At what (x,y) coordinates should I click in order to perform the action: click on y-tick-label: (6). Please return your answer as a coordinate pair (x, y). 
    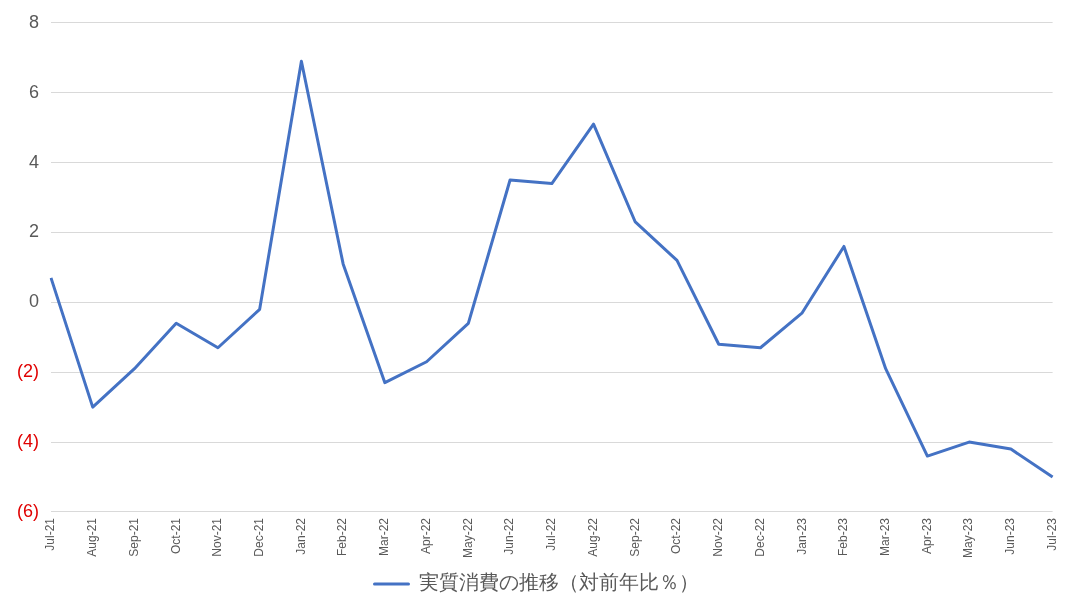
    Looking at the image, I should click on (28, 510).